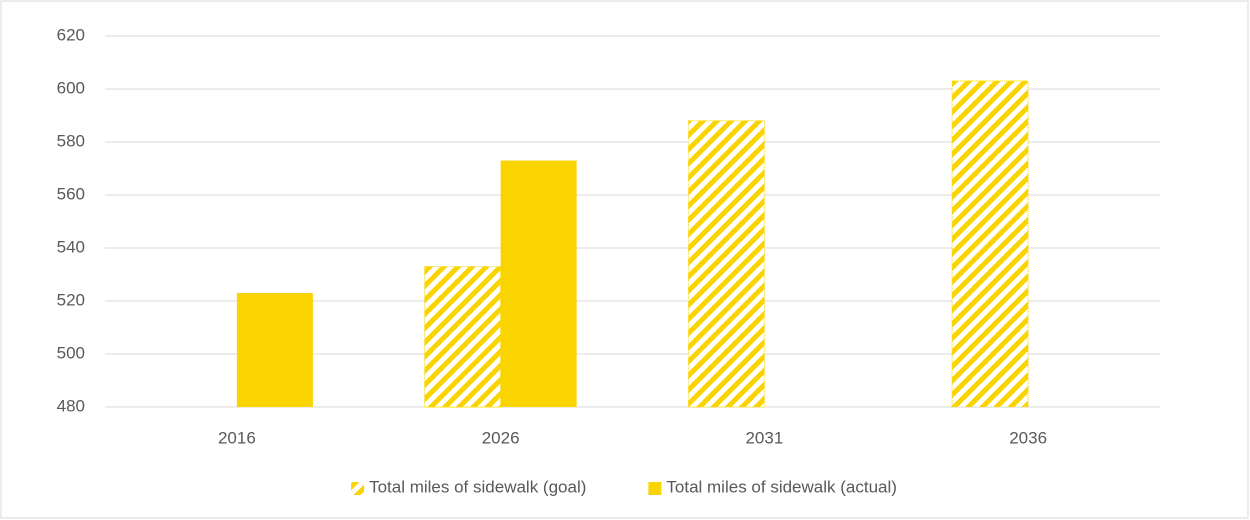  I want to click on legend-label: Total miles of sidewalk (goal), so click(477, 486).